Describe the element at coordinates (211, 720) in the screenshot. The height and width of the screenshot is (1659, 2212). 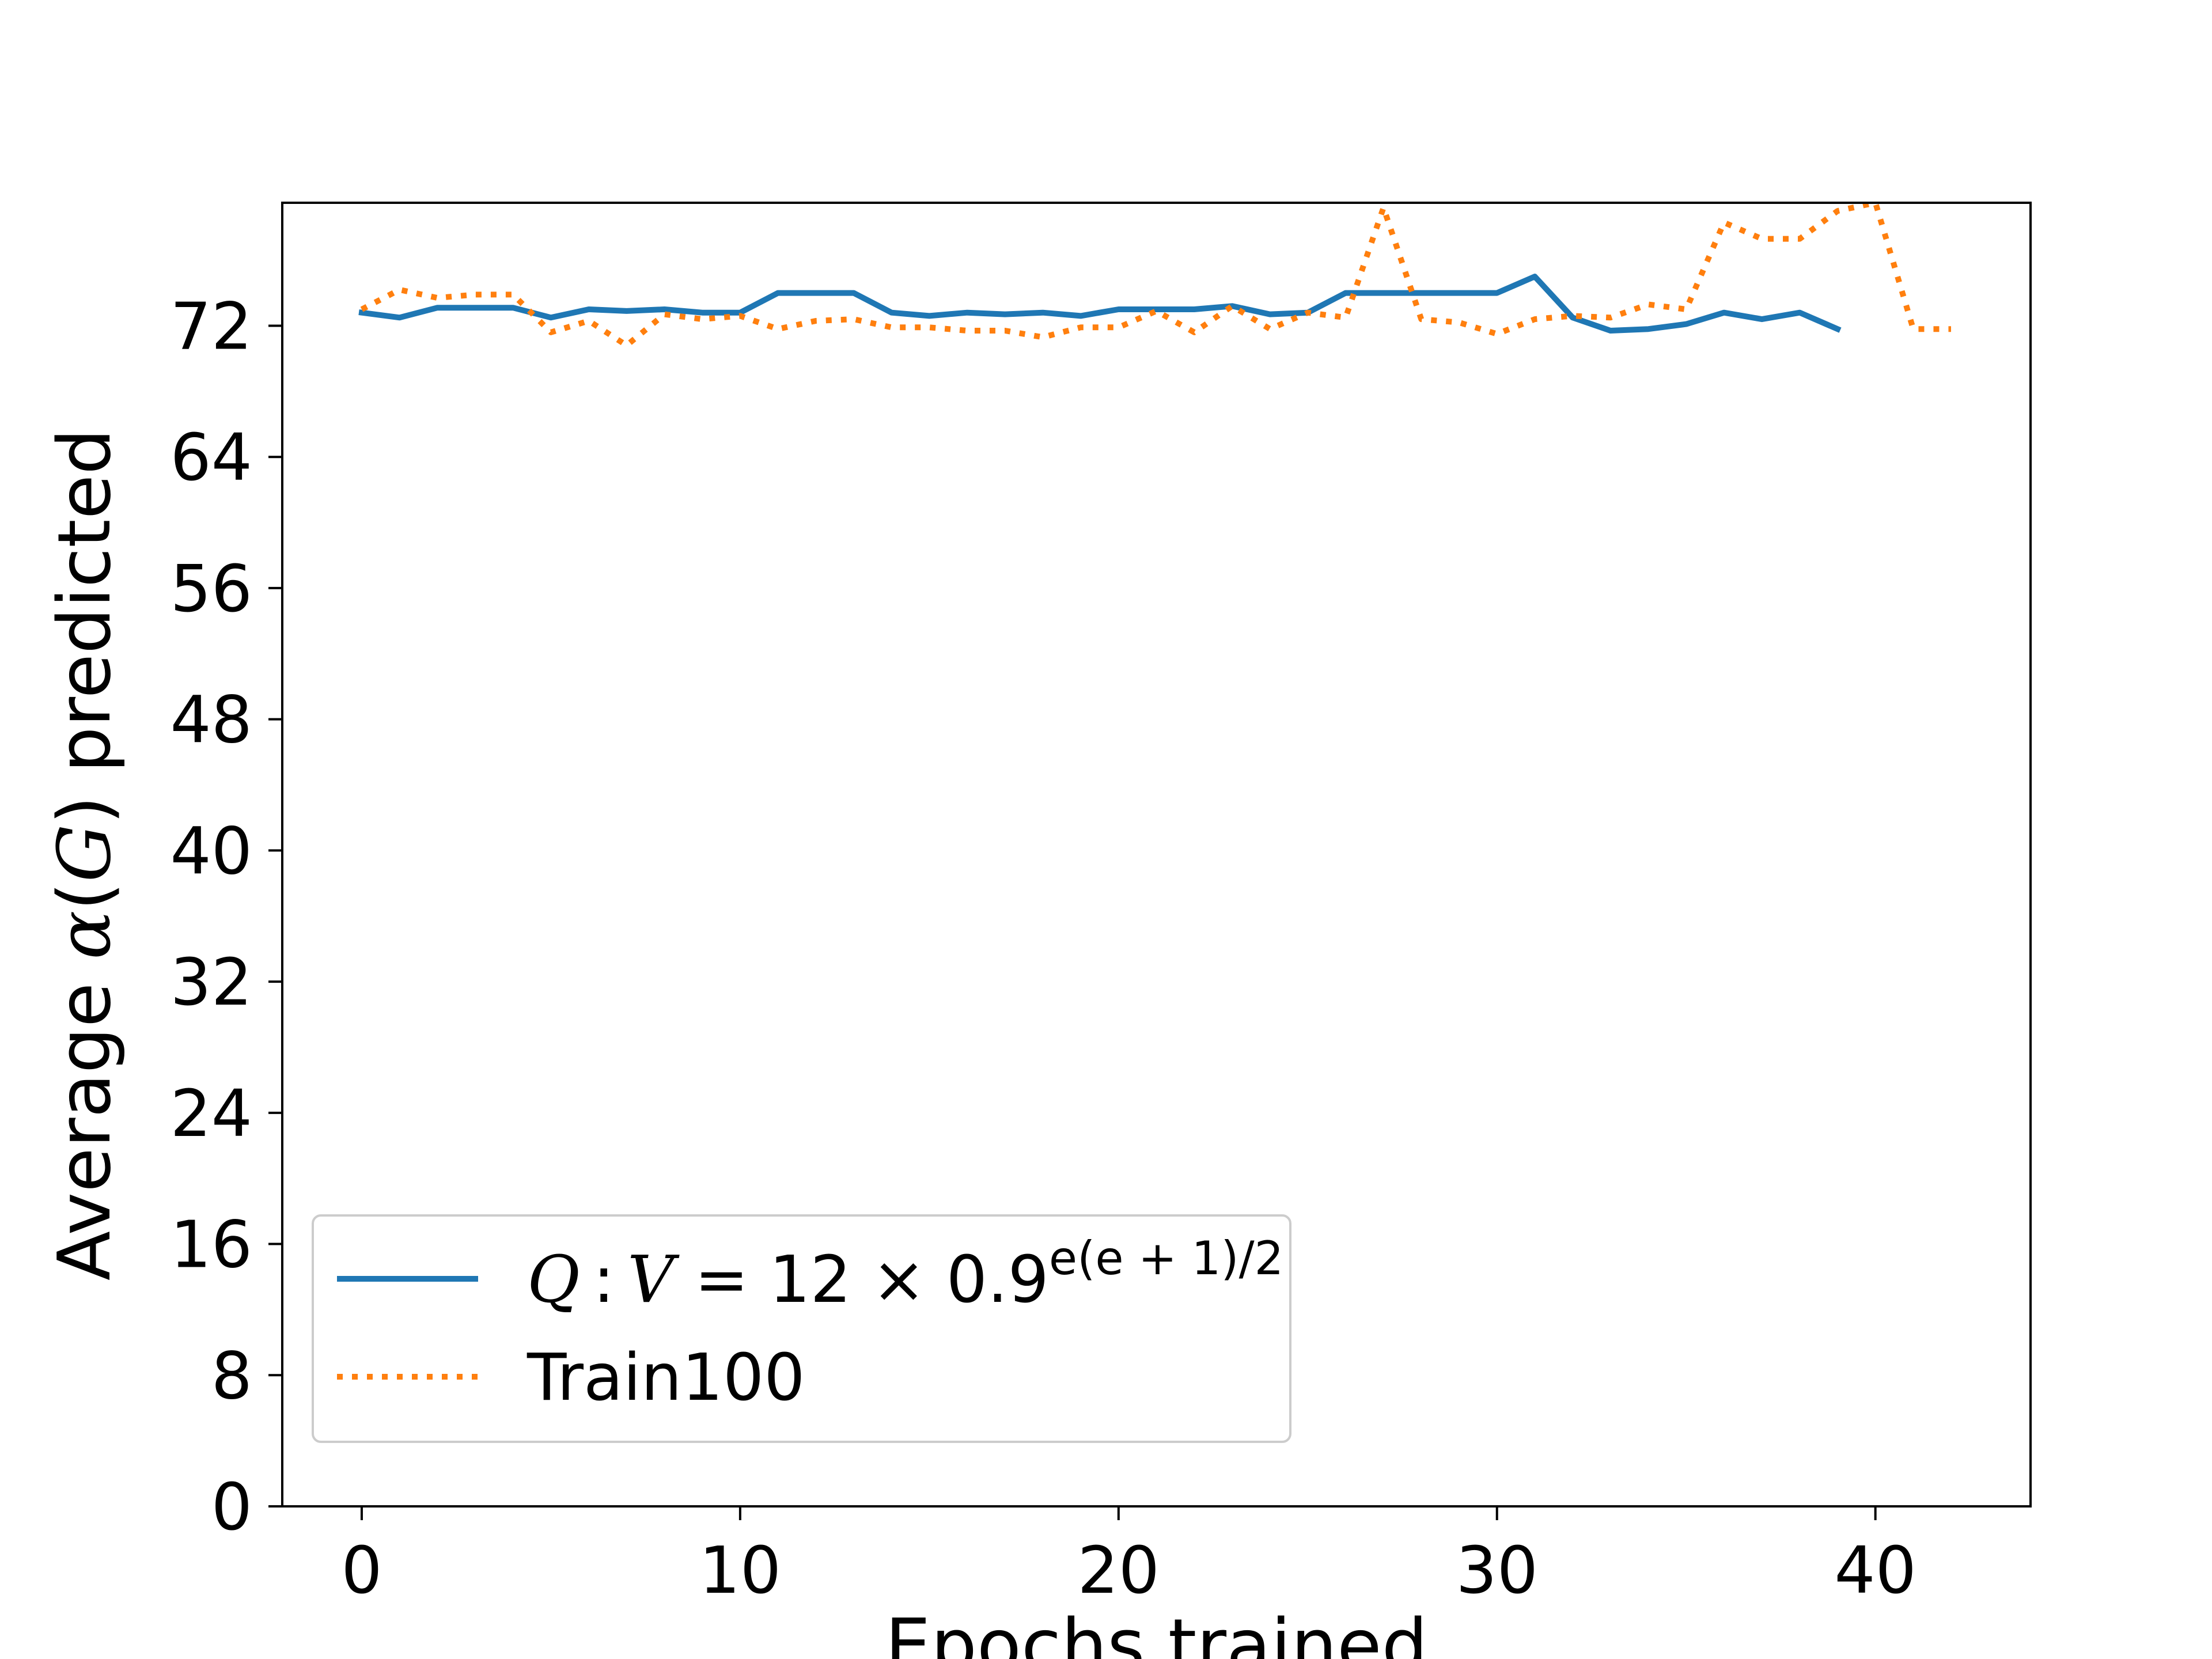
I see `y-tick-label: 48` at that location.